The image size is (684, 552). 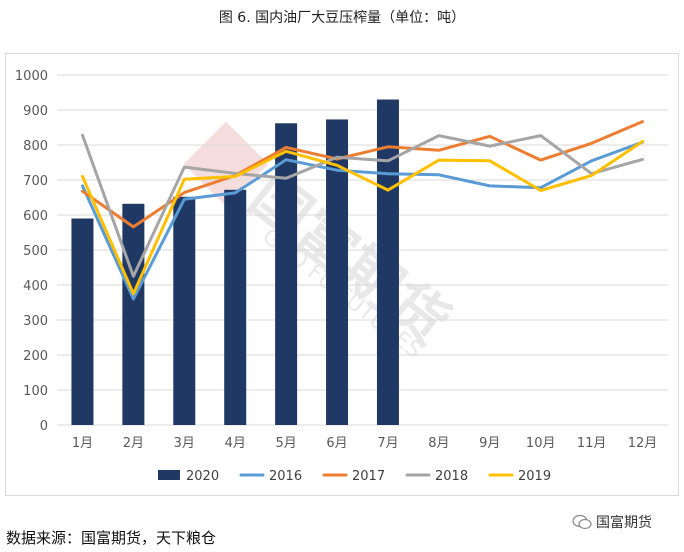 I want to click on x-tick-label: 12月, so click(x=643, y=443).